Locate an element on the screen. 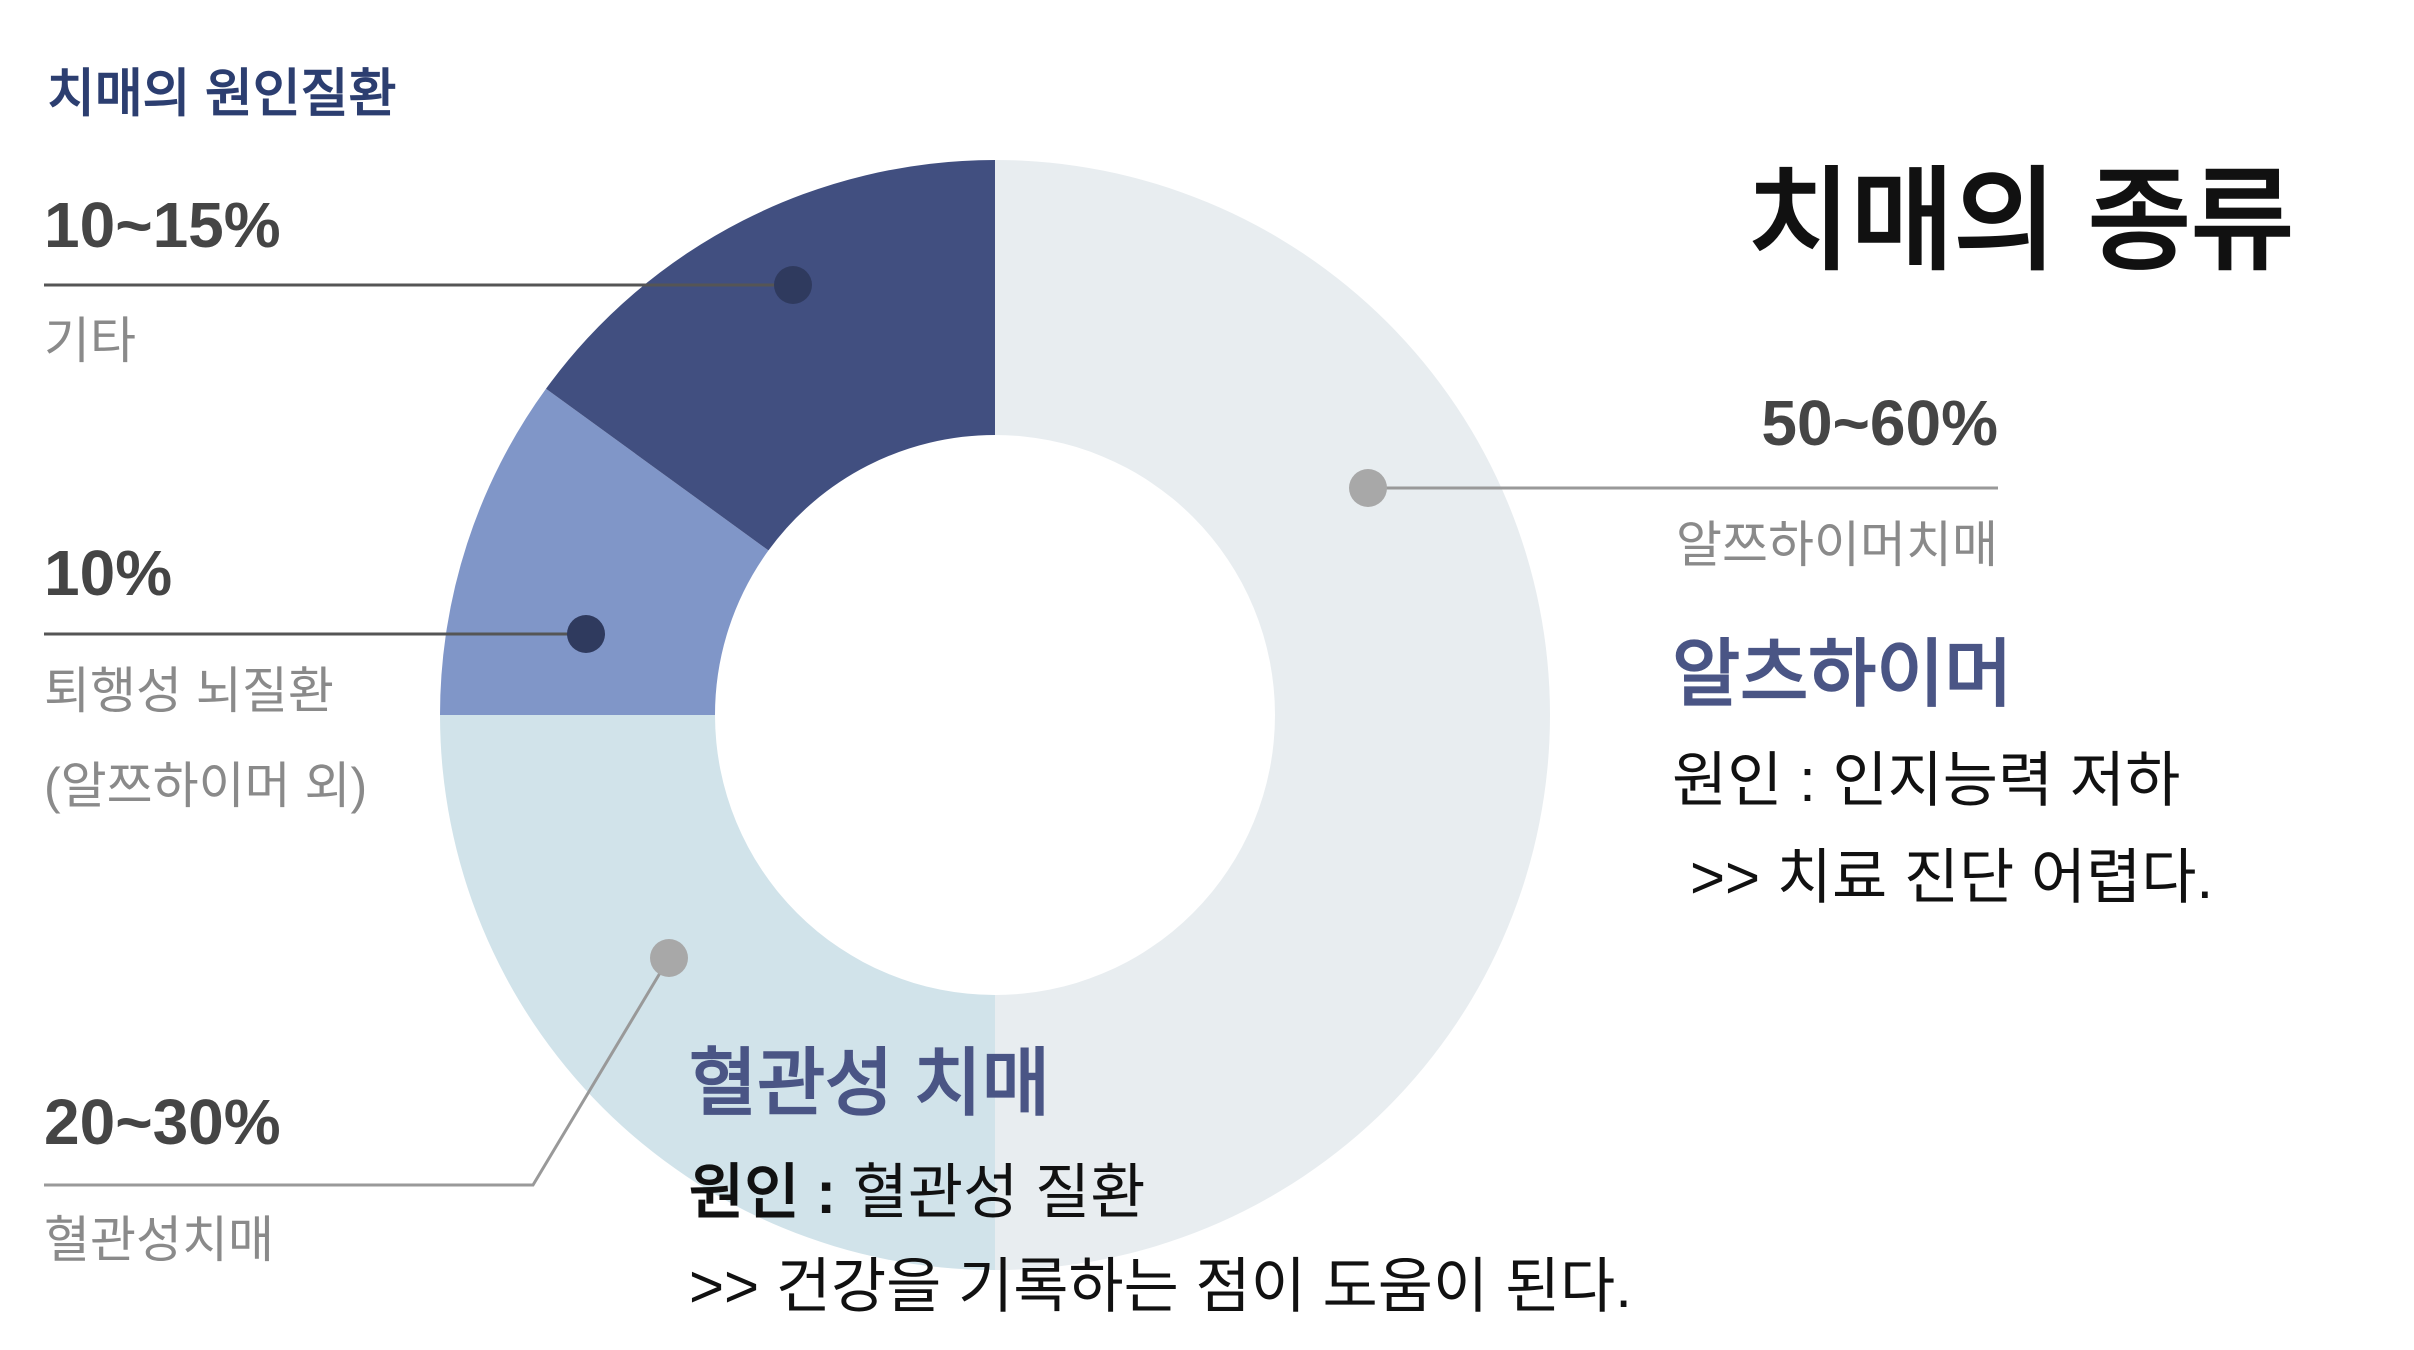  category-label: 퇴행성 뇌질환 is located at coordinates (189, 691).